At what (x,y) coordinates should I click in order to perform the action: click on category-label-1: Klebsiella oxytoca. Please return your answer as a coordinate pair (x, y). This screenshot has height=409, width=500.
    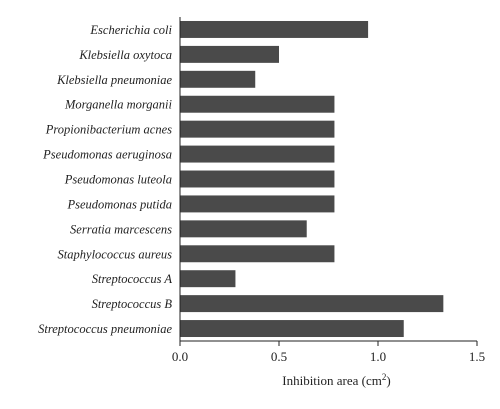
    Looking at the image, I should click on (125, 55).